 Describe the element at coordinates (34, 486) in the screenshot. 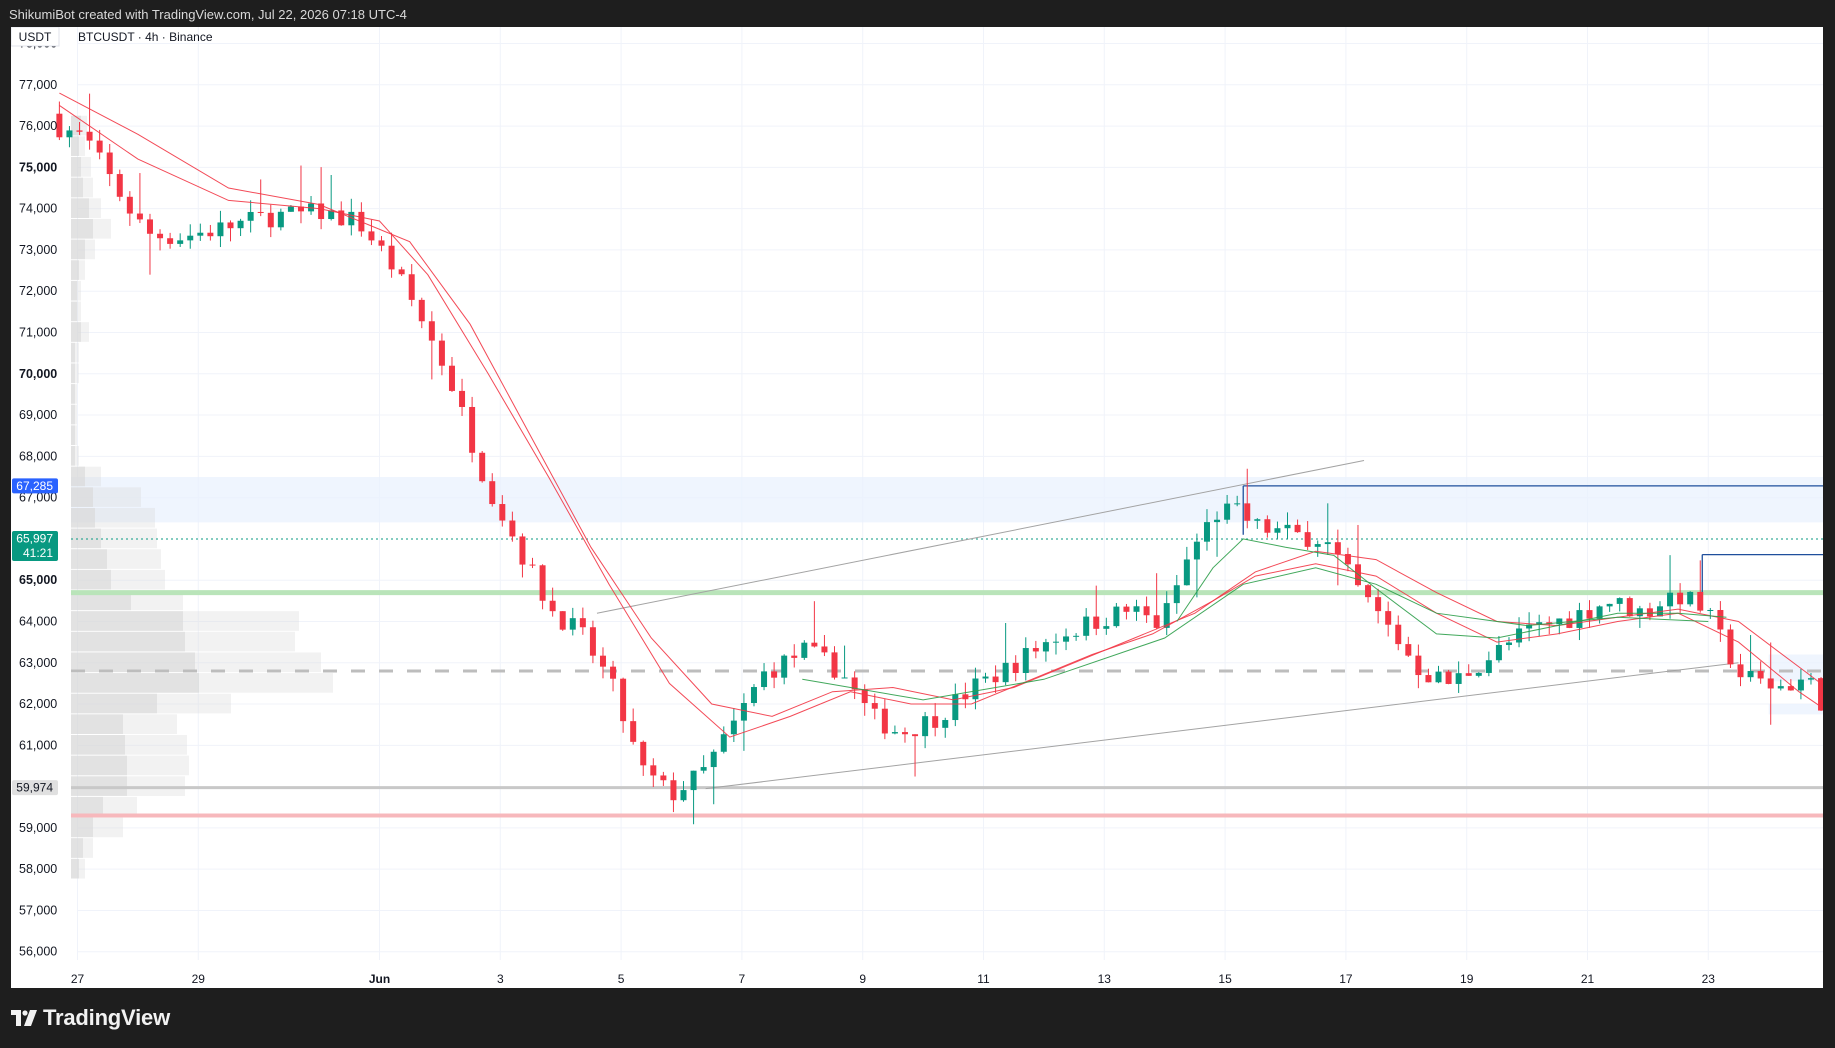

I see `price-label-text: 67,285` at that location.